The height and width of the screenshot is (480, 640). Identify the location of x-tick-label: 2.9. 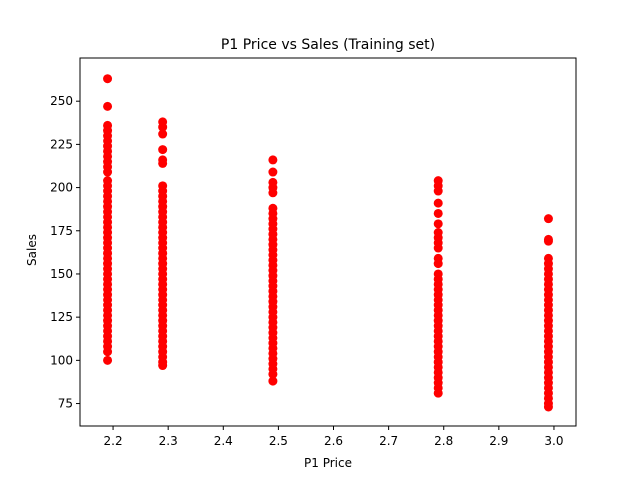
(498, 441).